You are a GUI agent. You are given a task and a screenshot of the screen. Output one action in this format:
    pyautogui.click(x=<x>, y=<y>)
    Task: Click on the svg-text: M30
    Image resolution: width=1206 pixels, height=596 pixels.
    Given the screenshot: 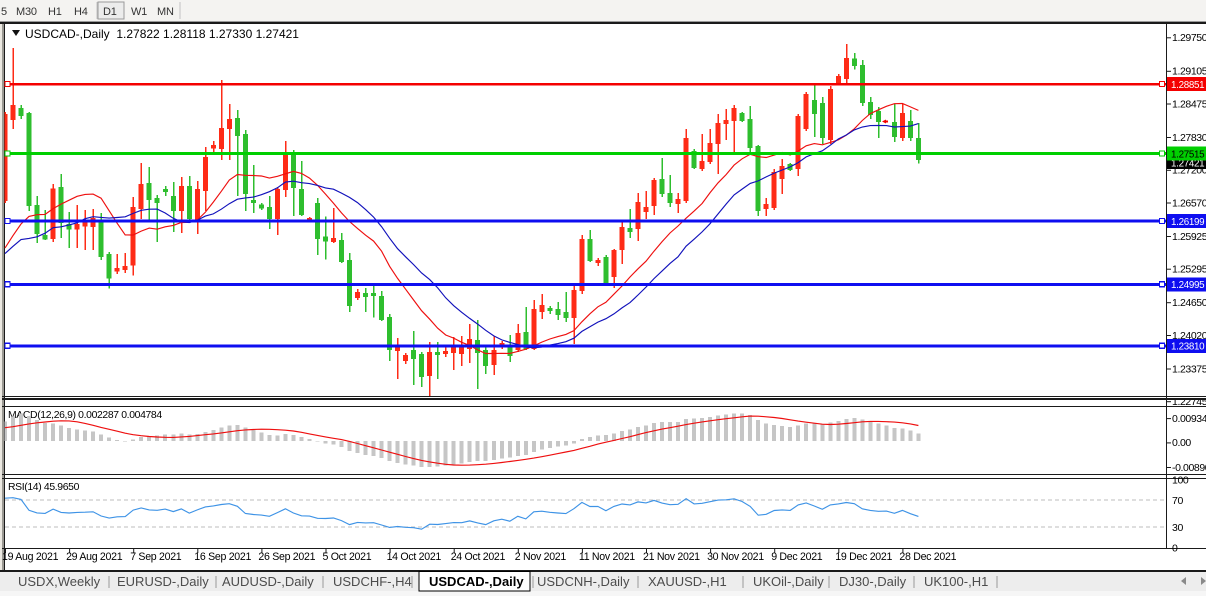 What is the action you would take?
    pyautogui.click(x=26, y=12)
    